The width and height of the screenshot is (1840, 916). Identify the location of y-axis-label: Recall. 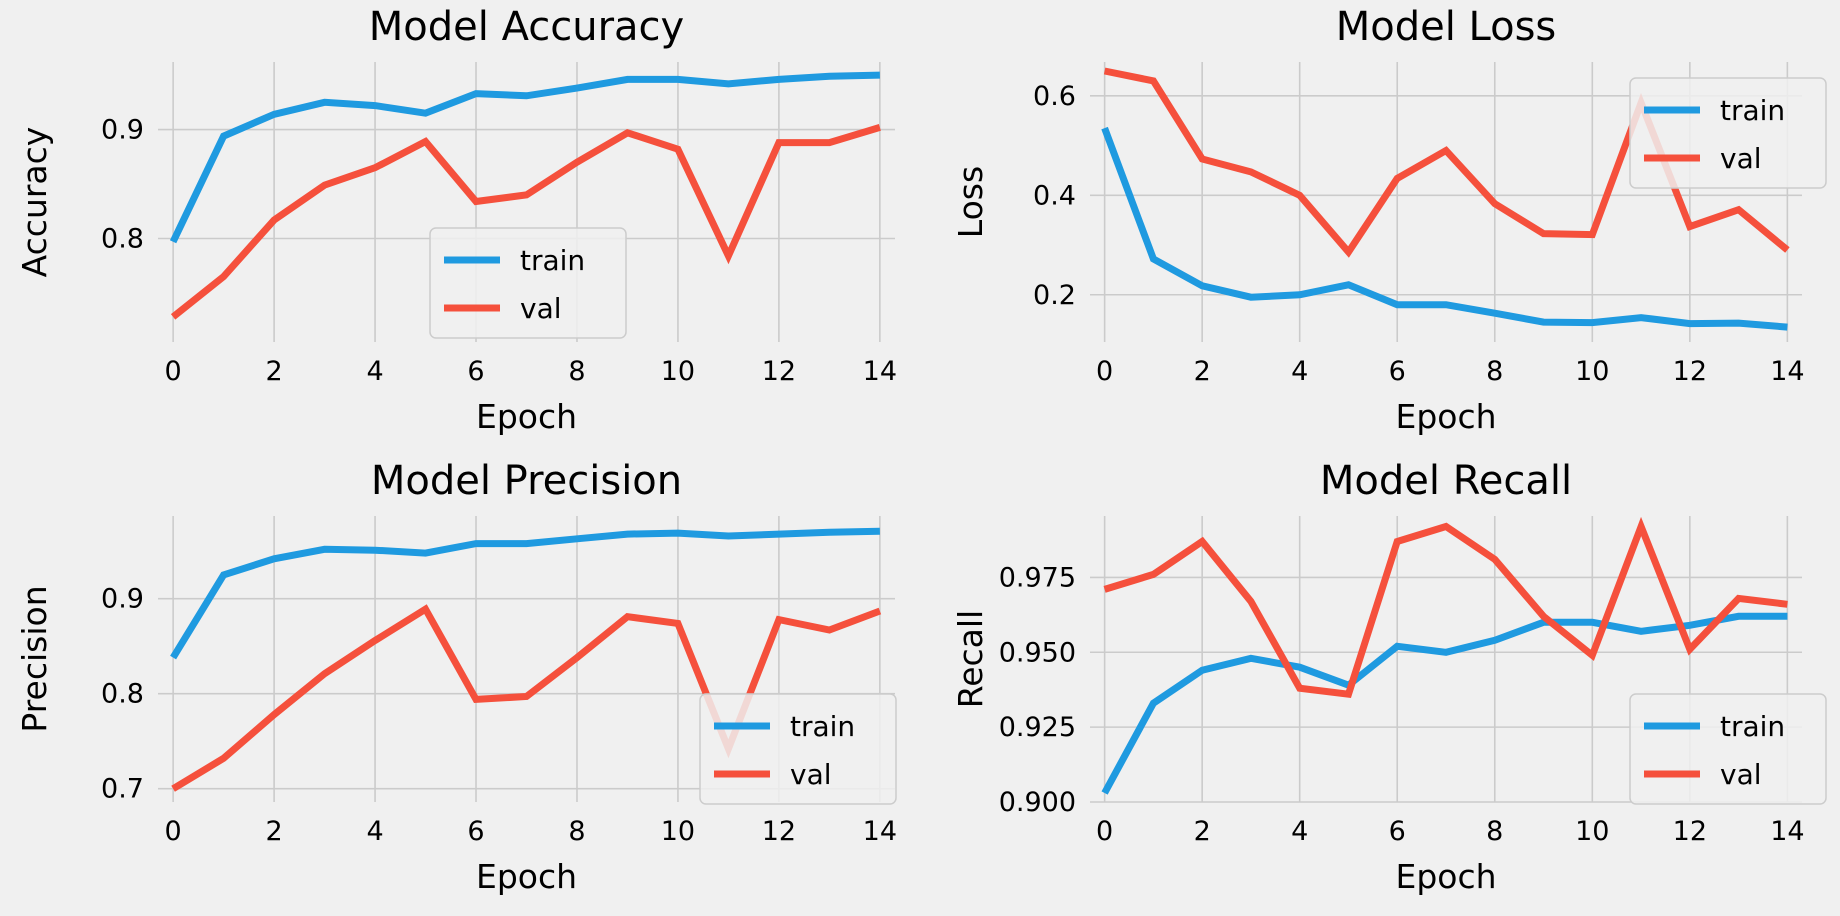
(970, 659).